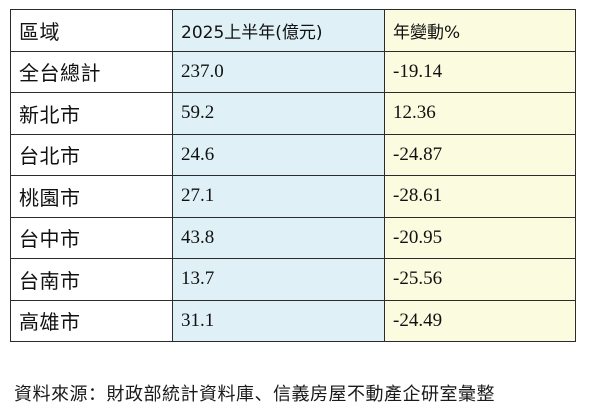 This screenshot has width=600, height=417. I want to click on region-cell: 台中市, so click(91, 237).